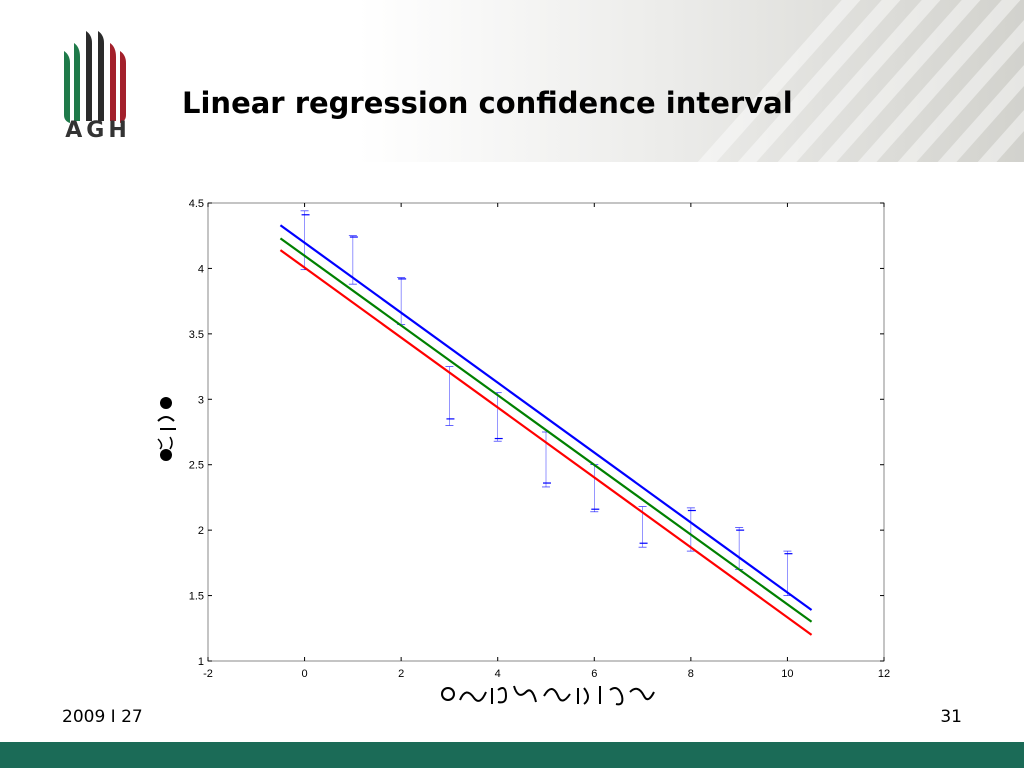 This screenshot has width=1024, height=768. I want to click on y-tick-label: 1.5, so click(196, 597).